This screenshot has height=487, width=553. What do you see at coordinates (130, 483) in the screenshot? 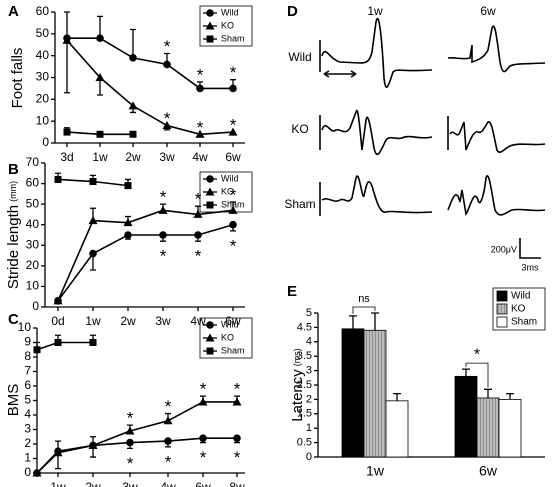
I see `x-tick-label: 3w` at bounding box center [130, 483].